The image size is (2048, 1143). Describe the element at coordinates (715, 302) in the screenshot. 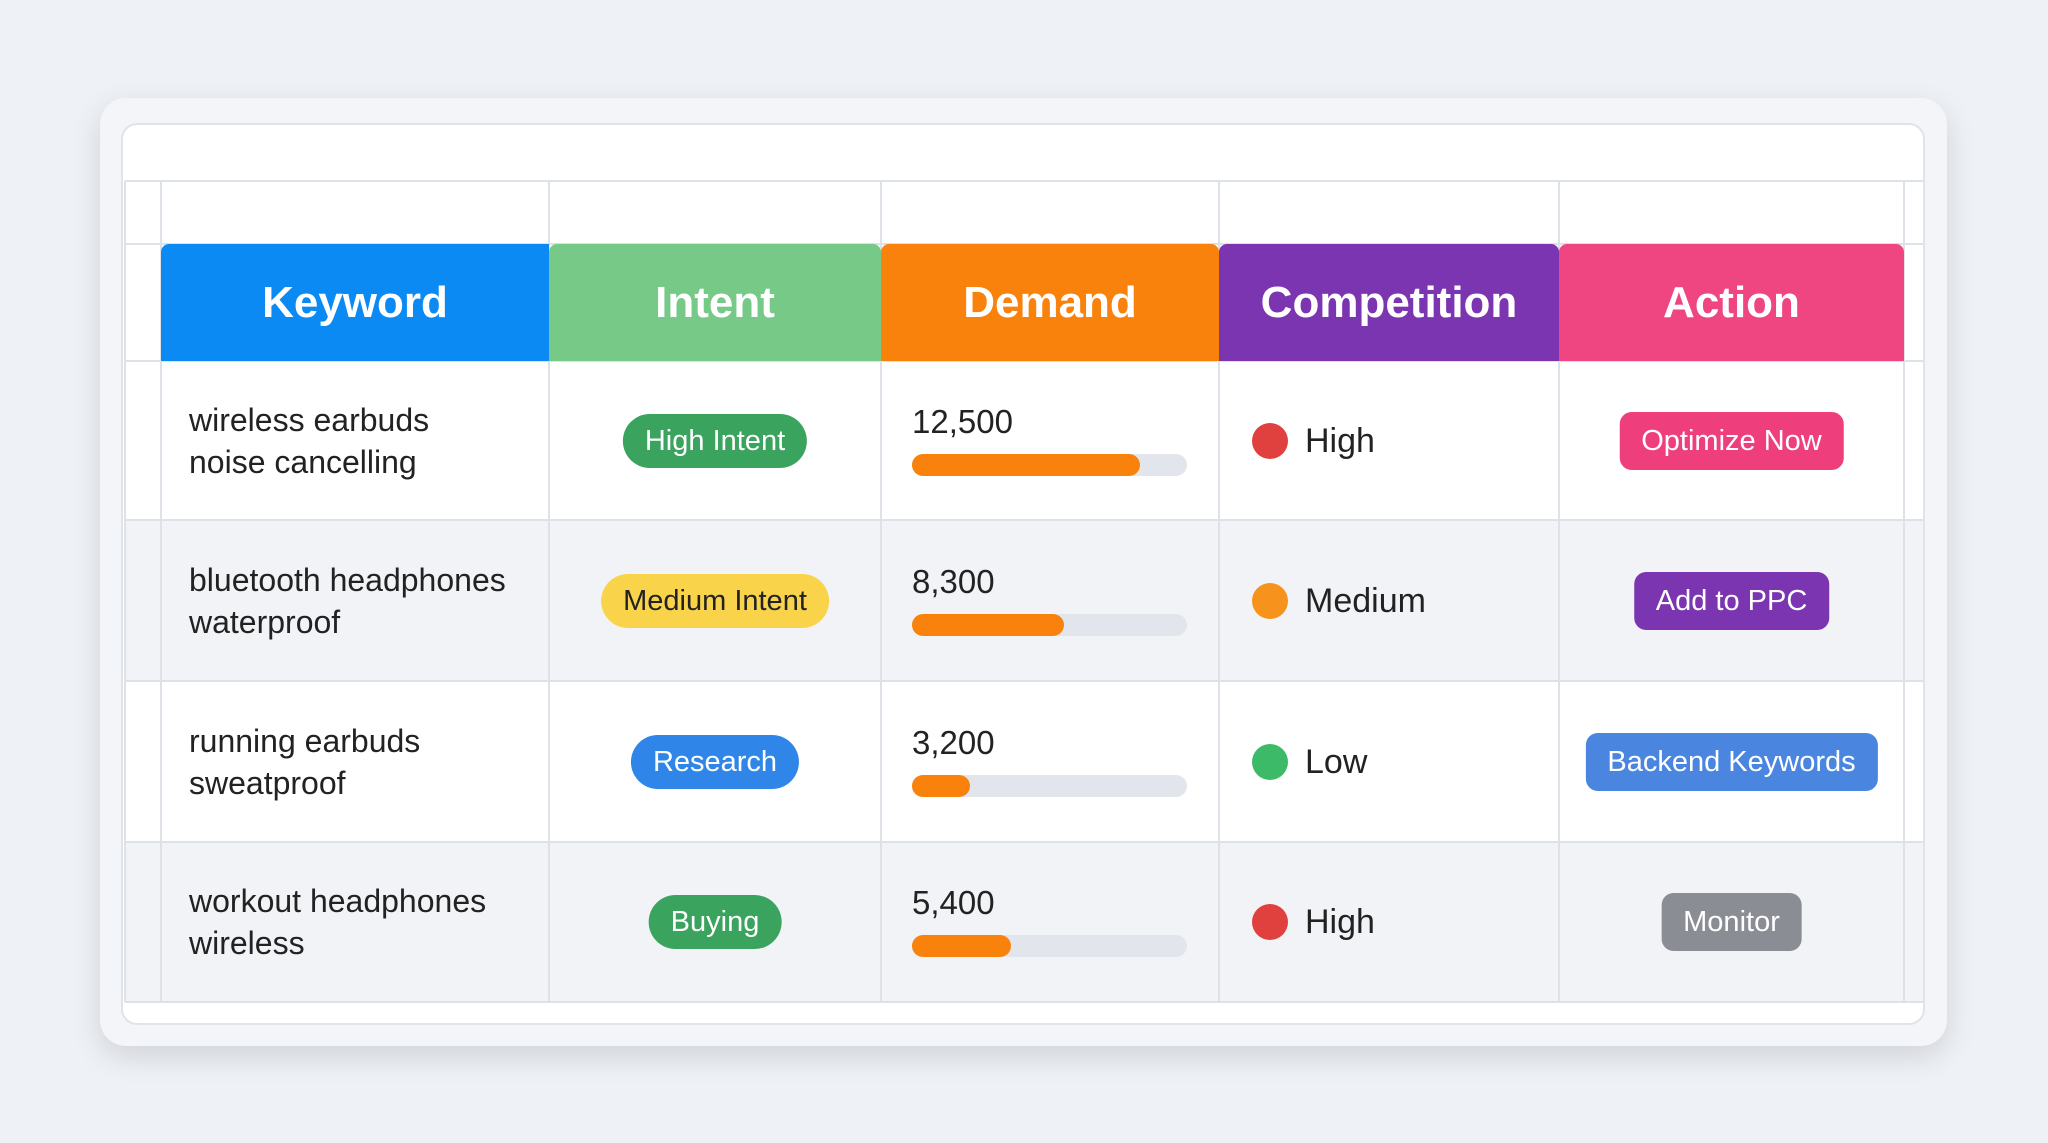

I see `column-header: Intent` at that location.